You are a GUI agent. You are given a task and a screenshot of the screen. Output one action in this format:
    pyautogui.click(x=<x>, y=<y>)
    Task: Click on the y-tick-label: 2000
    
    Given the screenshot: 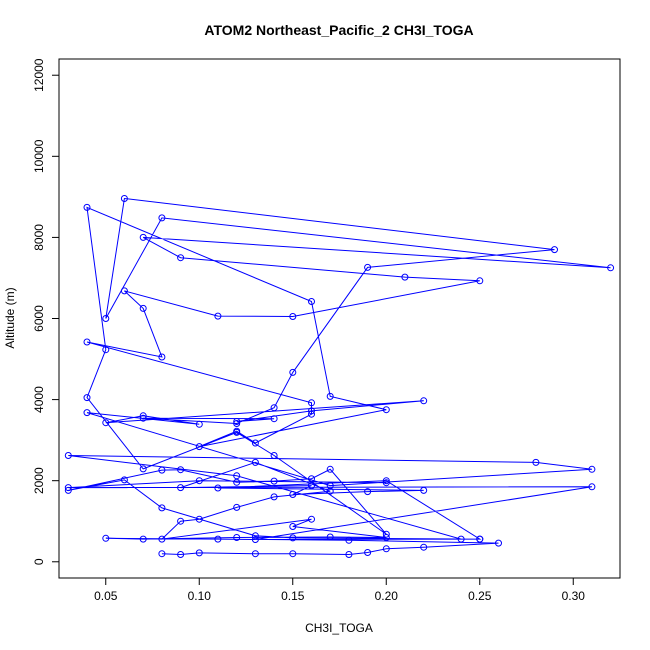 What is the action you would take?
    pyautogui.click(x=39, y=480)
    